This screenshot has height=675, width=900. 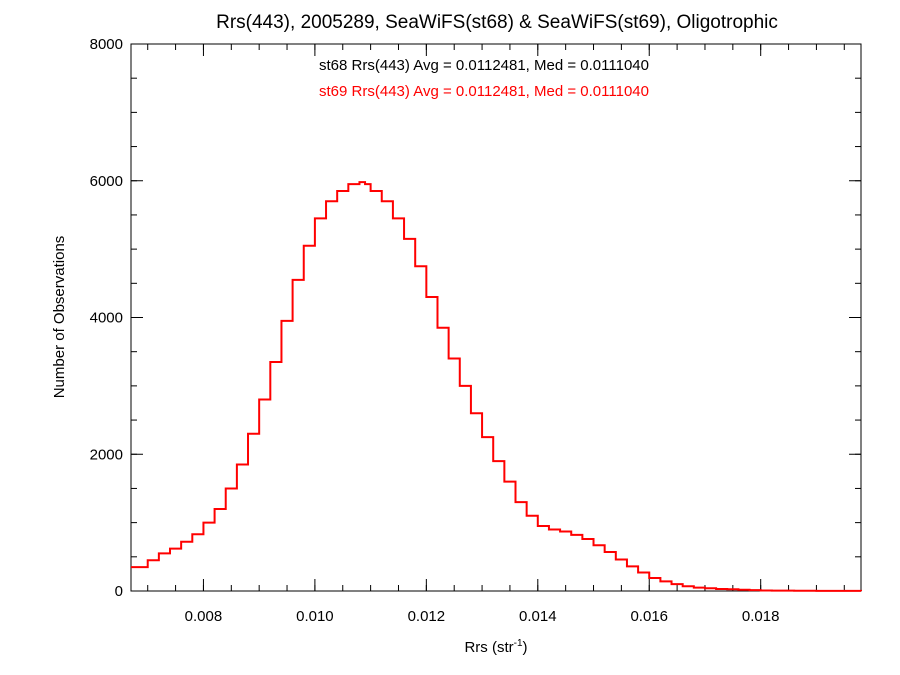 I want to click on y-tick-label: 4000, so click(x=106, y=318).